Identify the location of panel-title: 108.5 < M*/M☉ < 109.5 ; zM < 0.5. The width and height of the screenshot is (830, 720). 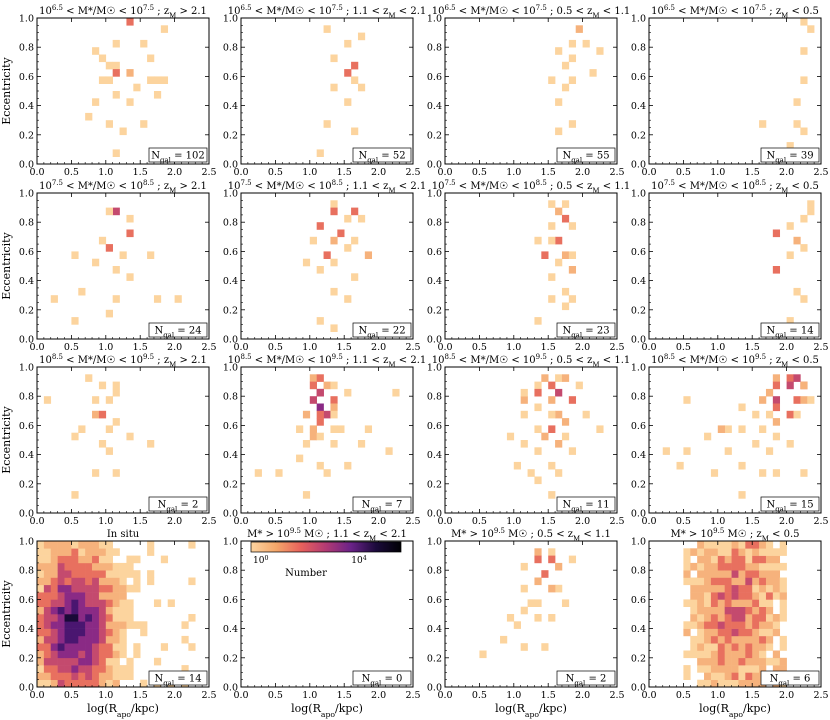
(735, 361).